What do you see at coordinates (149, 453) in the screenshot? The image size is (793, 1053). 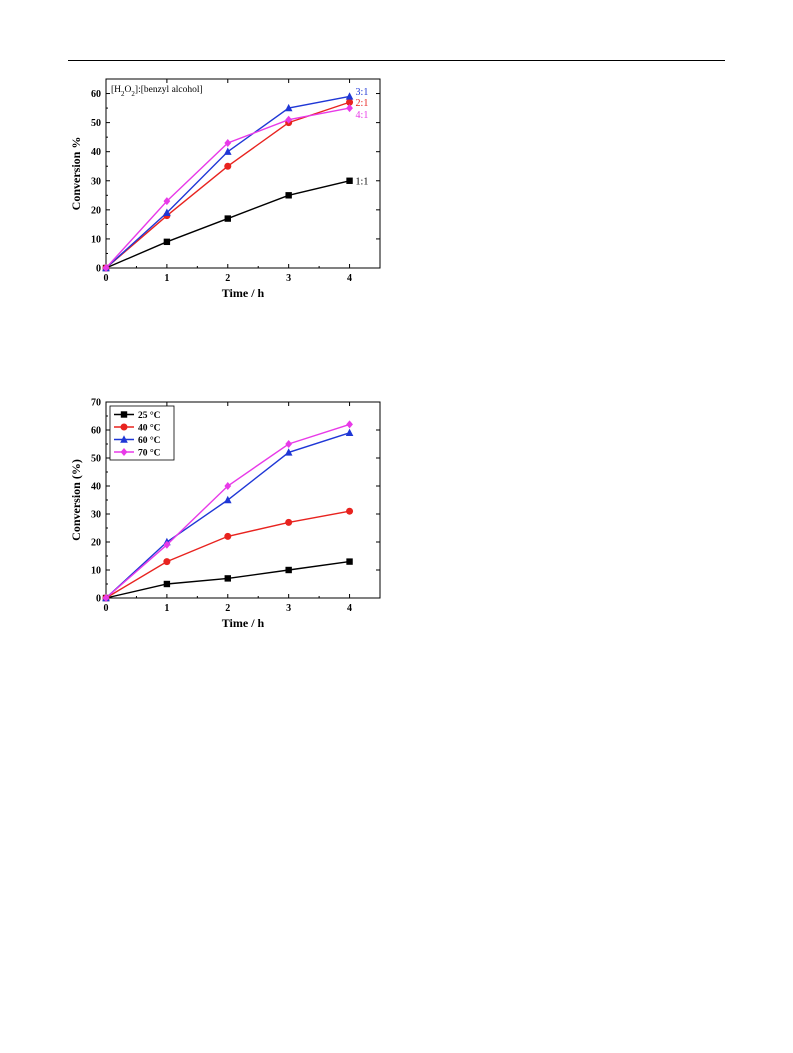 I see `legend-label: 70 °C` at bounding box center [149, 453].